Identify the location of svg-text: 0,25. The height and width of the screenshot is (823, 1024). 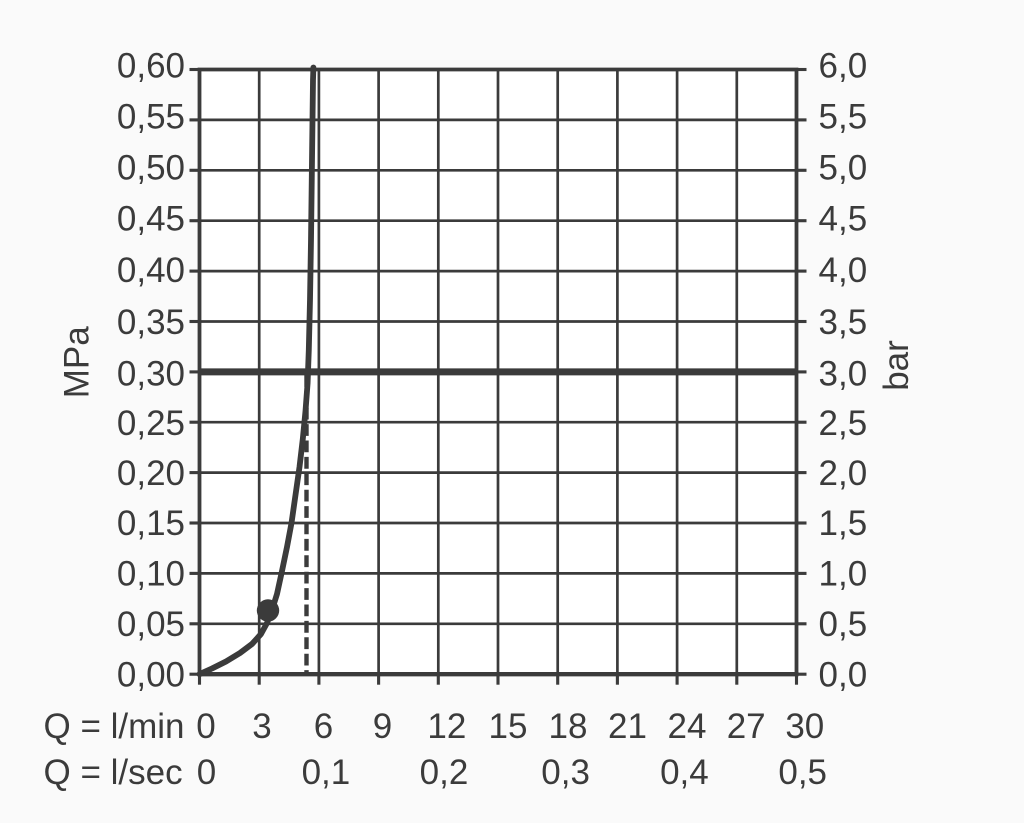
(151, 423).